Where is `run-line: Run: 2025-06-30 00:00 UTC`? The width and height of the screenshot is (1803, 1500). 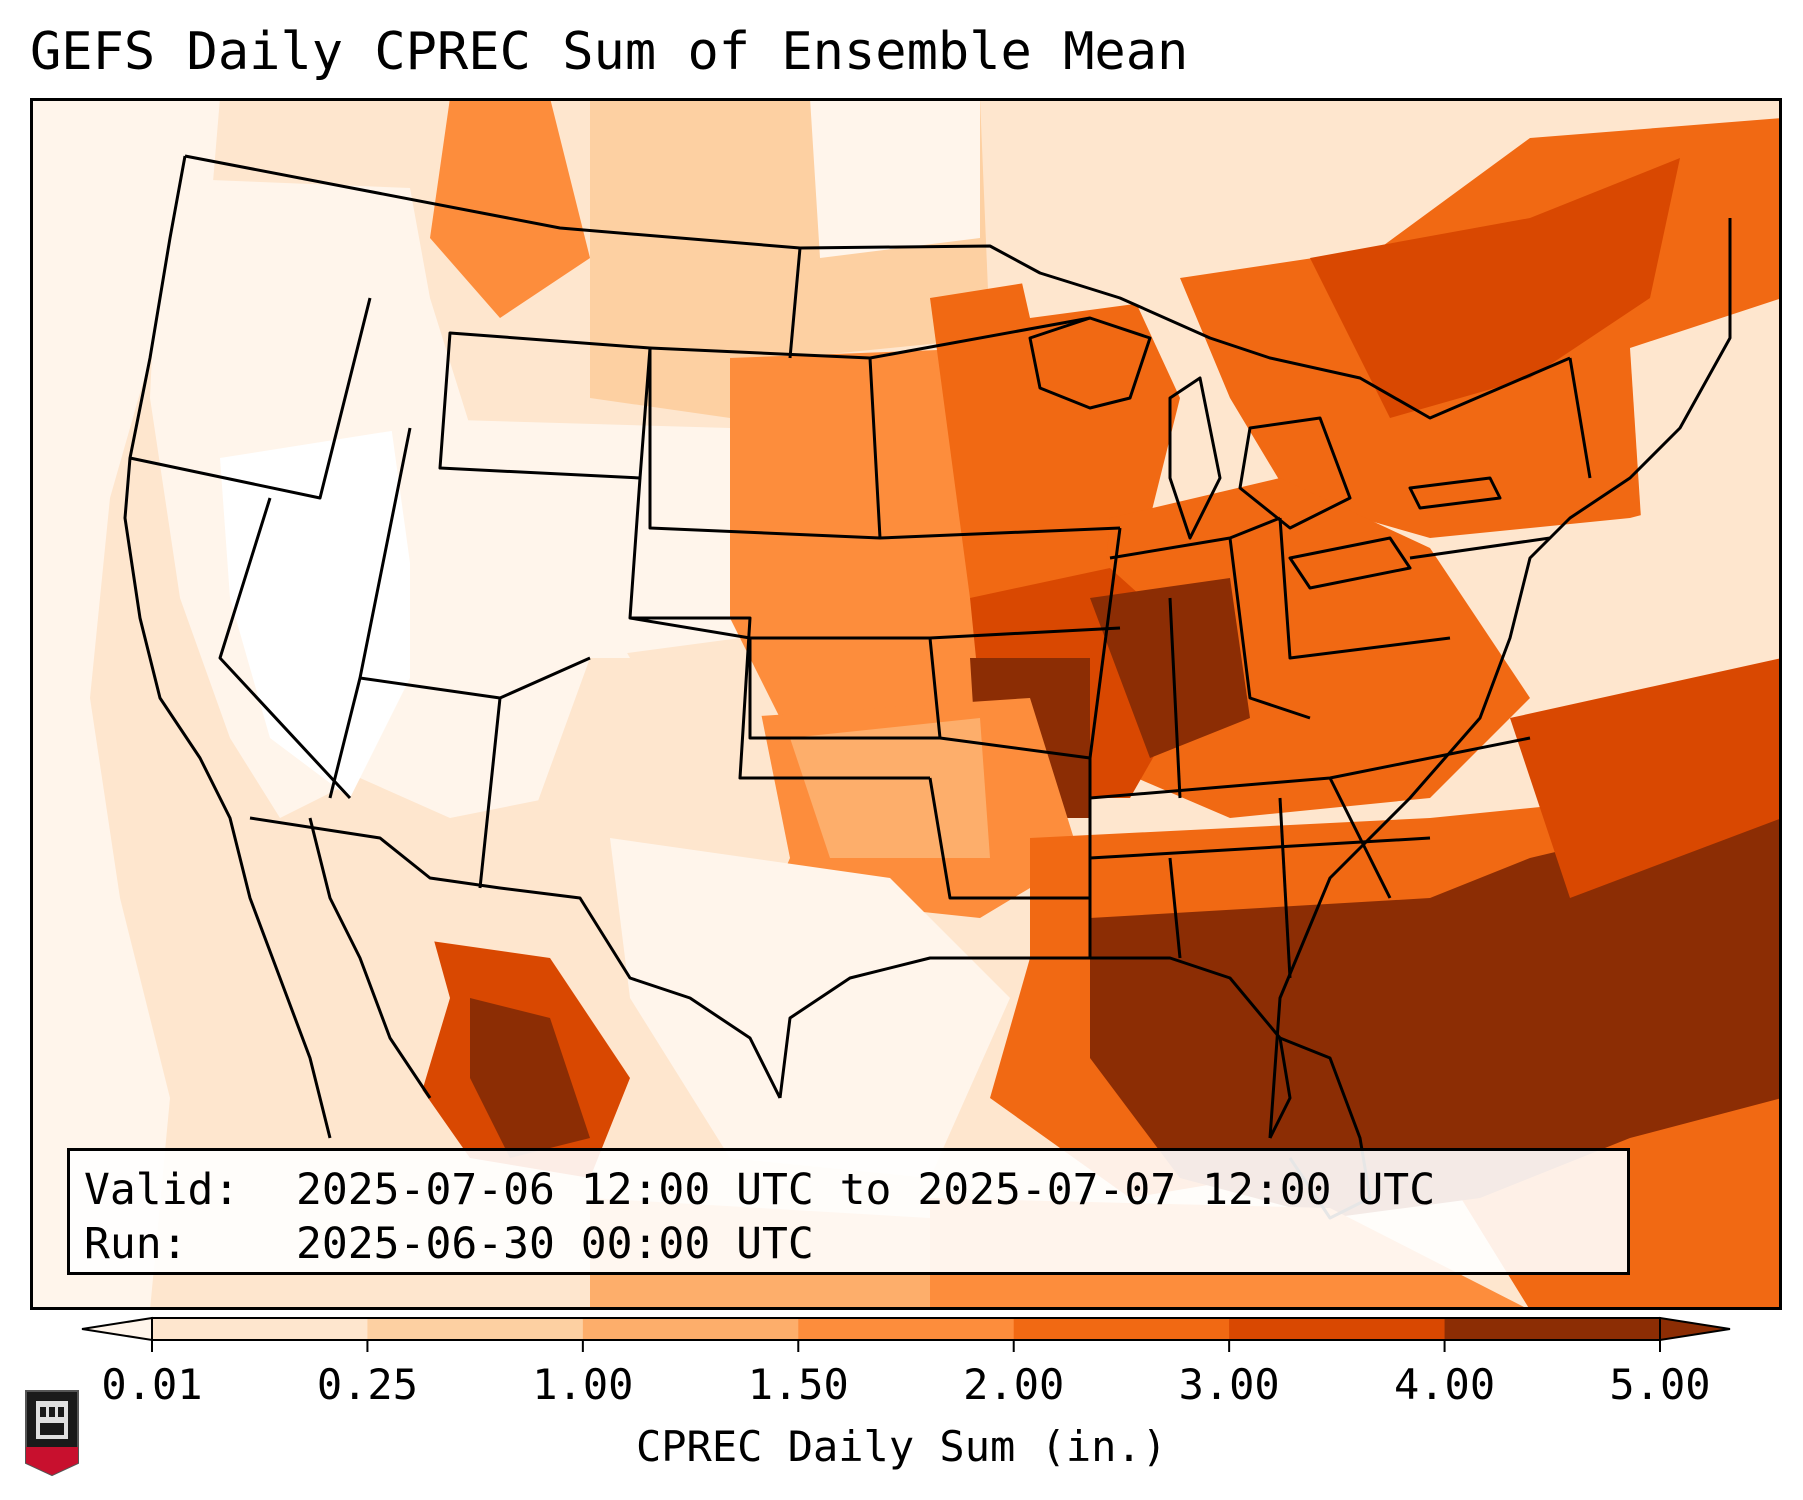 run-line: Run: 2025-06-30 00:00 UTC is located at coordinates (449, 1244).